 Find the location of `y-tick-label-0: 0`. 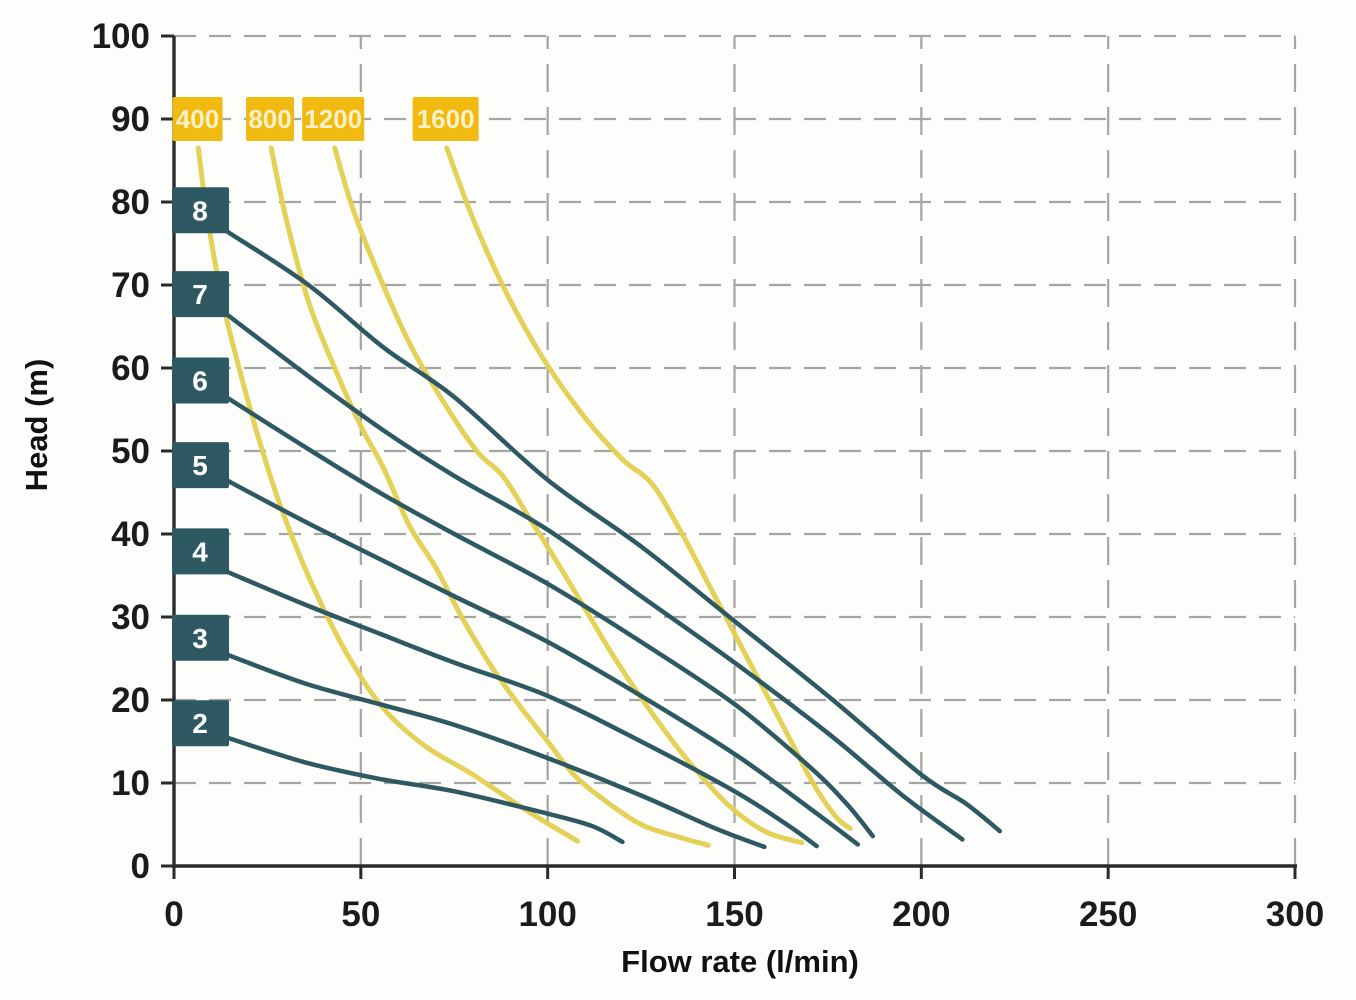

y-tick-label-0: 0 is located at coordinates (140, 866).